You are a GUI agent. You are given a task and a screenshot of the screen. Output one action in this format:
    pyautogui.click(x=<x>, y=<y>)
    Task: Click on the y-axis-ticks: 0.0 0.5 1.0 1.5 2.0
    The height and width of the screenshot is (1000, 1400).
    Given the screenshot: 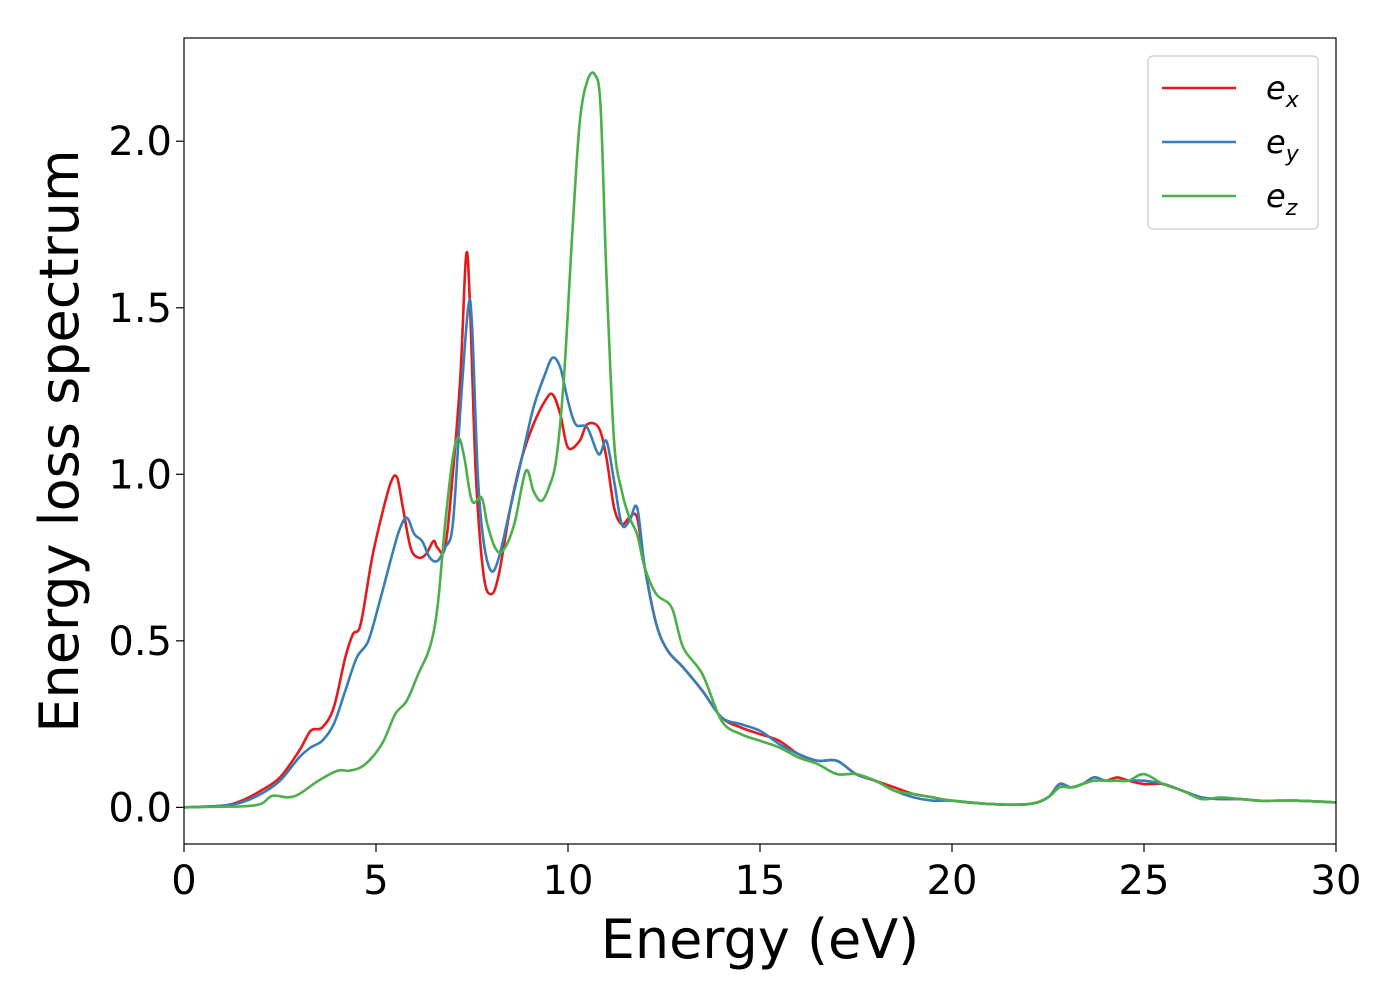 What is the action you would take?
    pyautogui.click(x=146, y=475)
    